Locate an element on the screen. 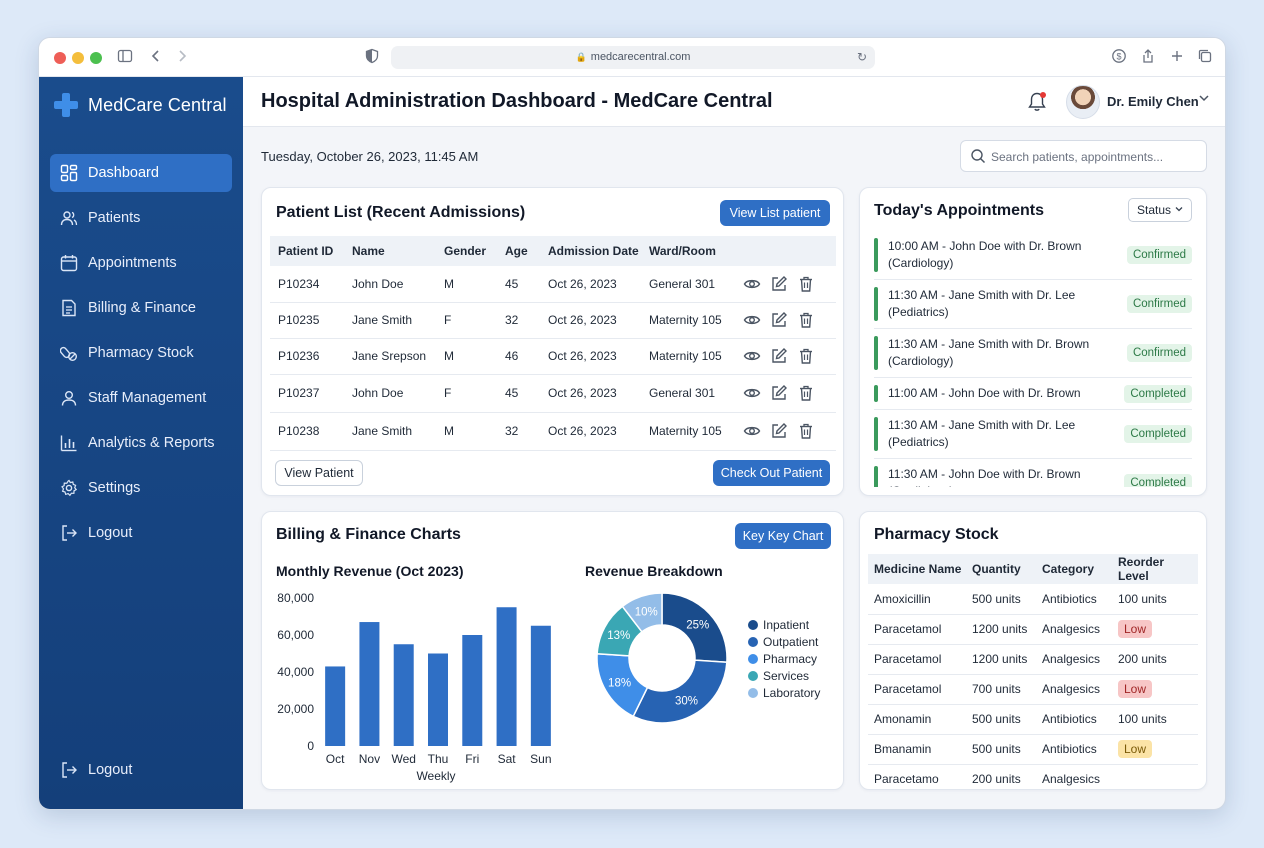  table-row: Paracetamol 1200 units Analgesics Low is located at coordinates (1033, 629).